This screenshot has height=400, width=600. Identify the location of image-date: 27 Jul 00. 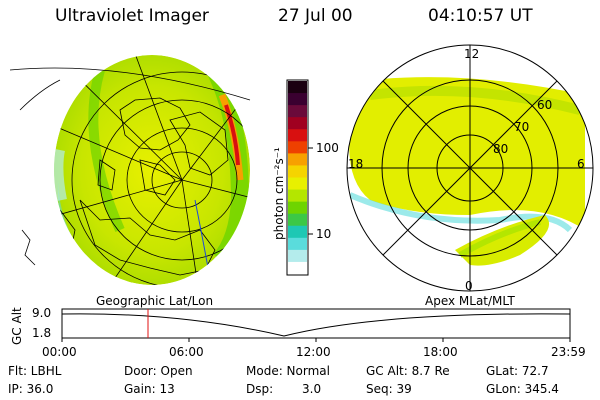
(315, 16).